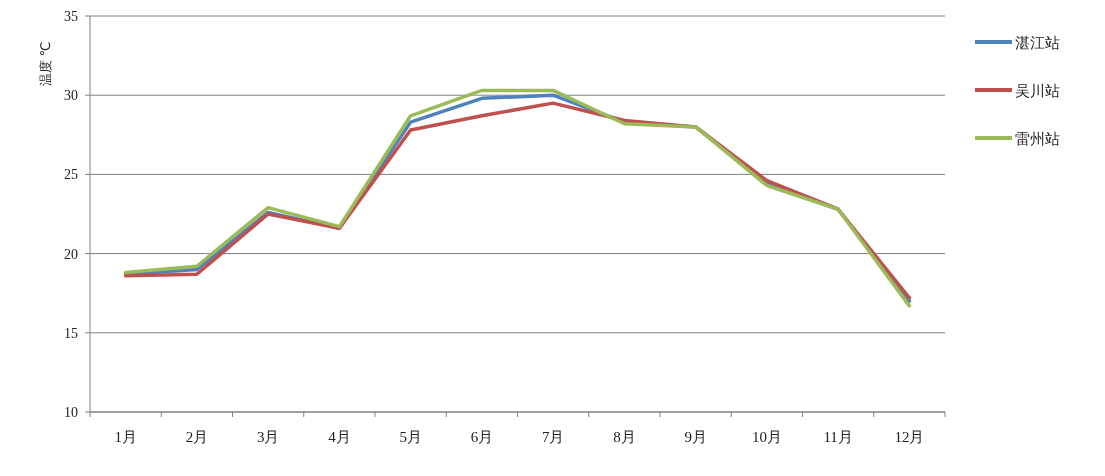  What do you see at coordinates (695, 437) in the screenshot?
I see `x-tick-label: 9月` at bounding box center [695, 437].